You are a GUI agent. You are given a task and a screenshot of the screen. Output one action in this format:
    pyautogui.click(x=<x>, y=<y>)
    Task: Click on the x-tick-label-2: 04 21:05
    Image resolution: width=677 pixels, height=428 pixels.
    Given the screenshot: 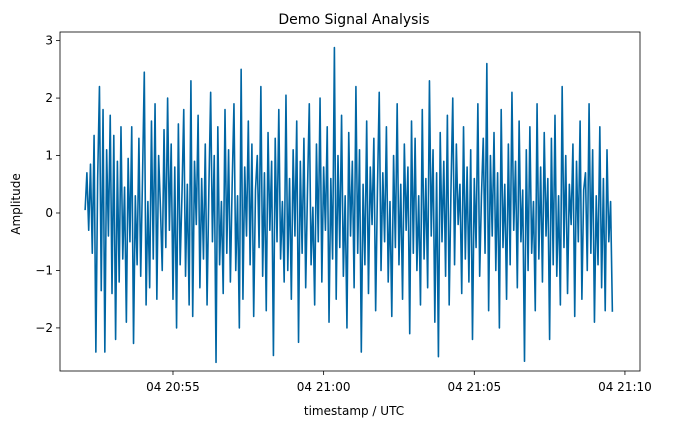 What is the action you would take?
    pyautogui.click(x=474, y=387)
    